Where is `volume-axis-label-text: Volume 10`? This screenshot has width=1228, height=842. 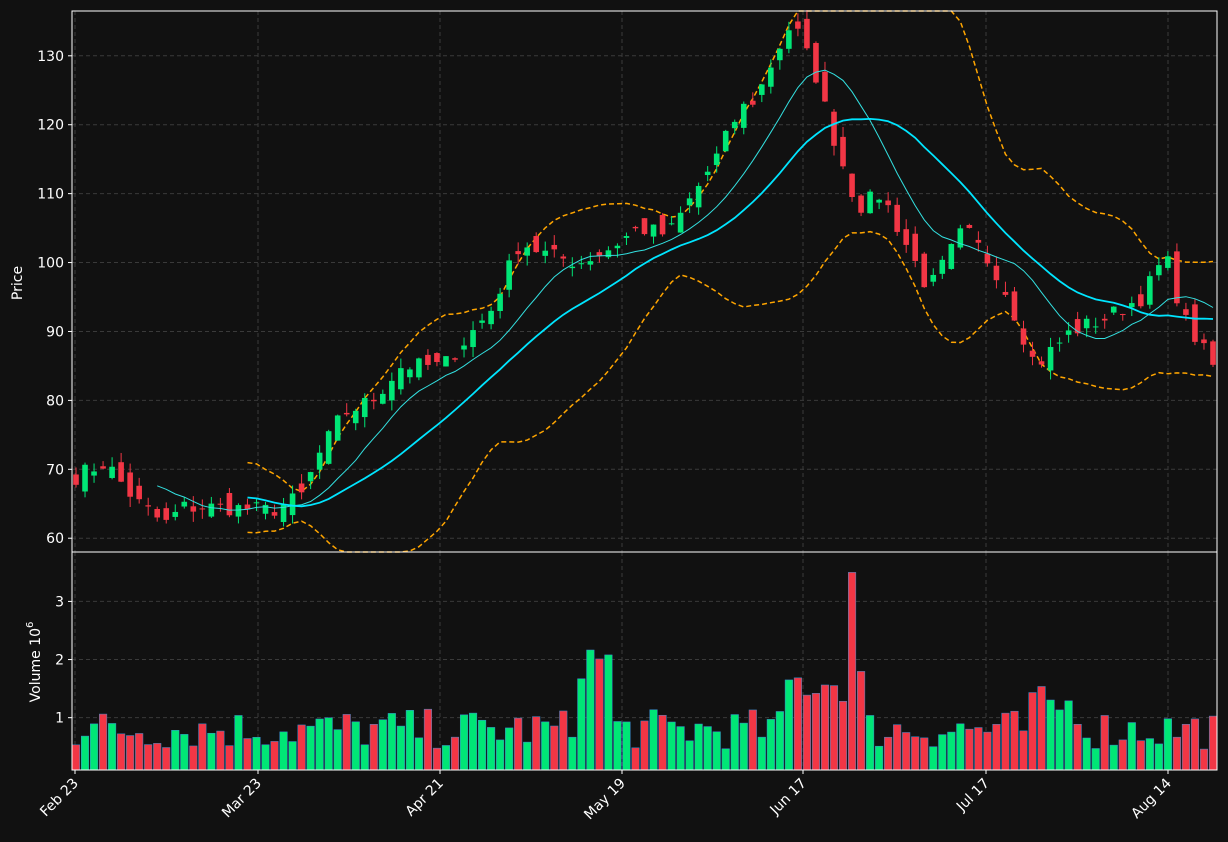 volume-axis-label-text: Volume 10 is located at coordinates (36, 665).